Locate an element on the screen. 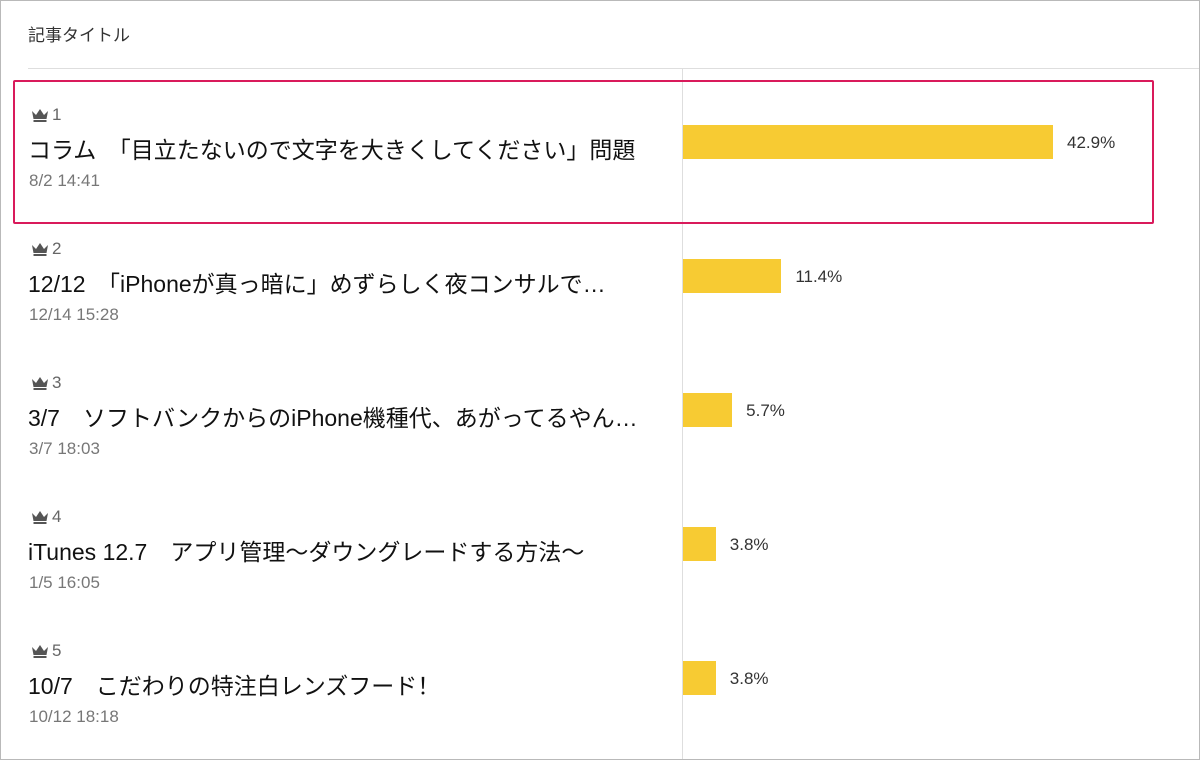  rank-badge: 2 is located at coordinates (46, 249).